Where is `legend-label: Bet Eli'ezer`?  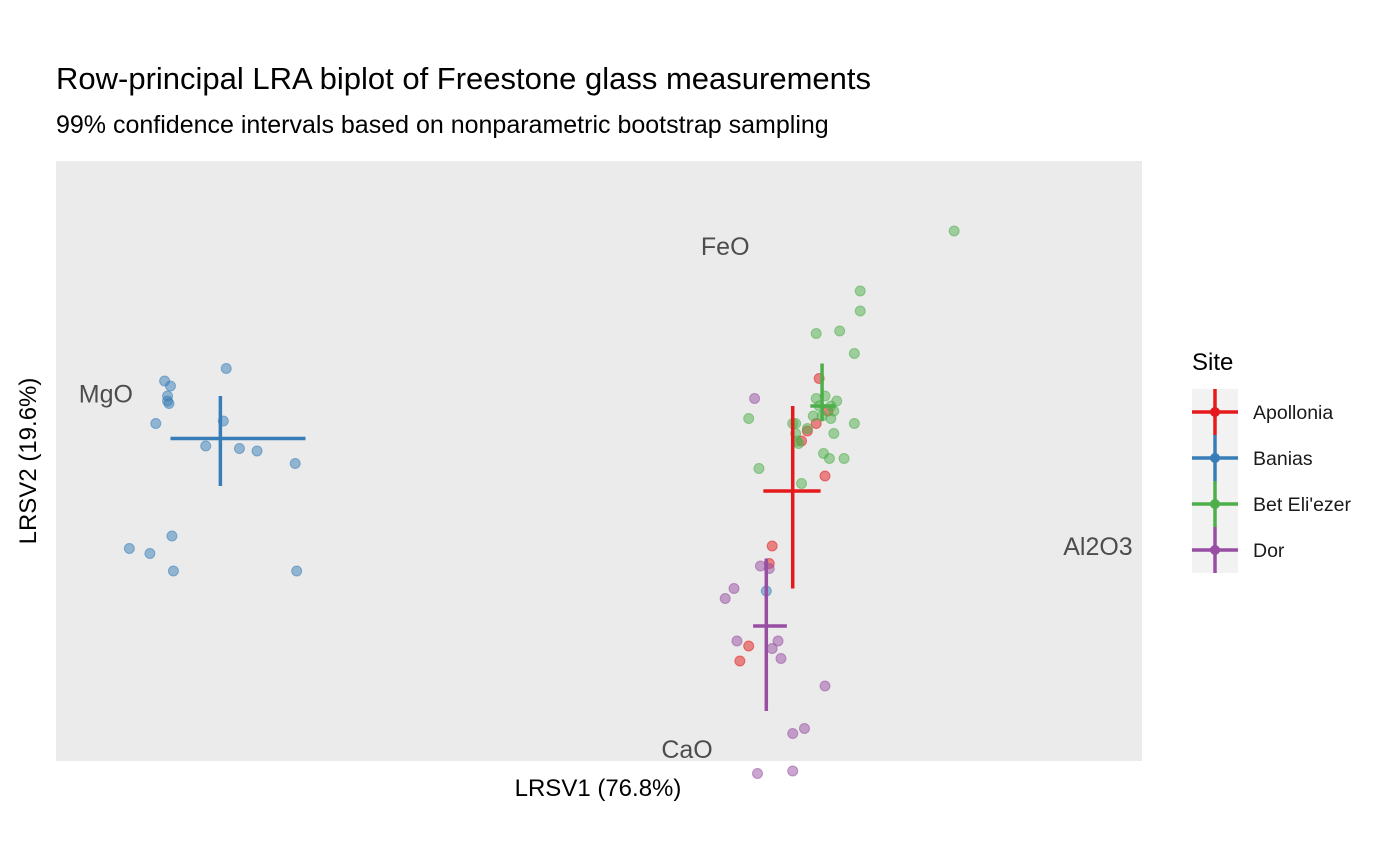 legend-label: Bet Eli'ezer is located at coordinates (1302, 505).